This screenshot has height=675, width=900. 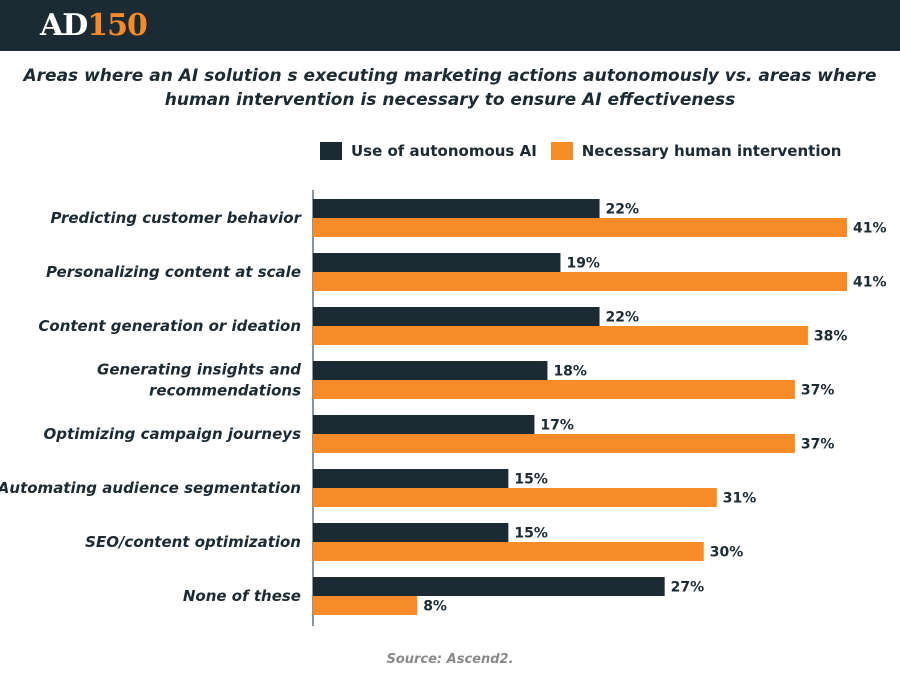 What do you see at coordinates (740, 499) in the screenshot?
I see `data-label: 31%` at bounding box center [740, 499].